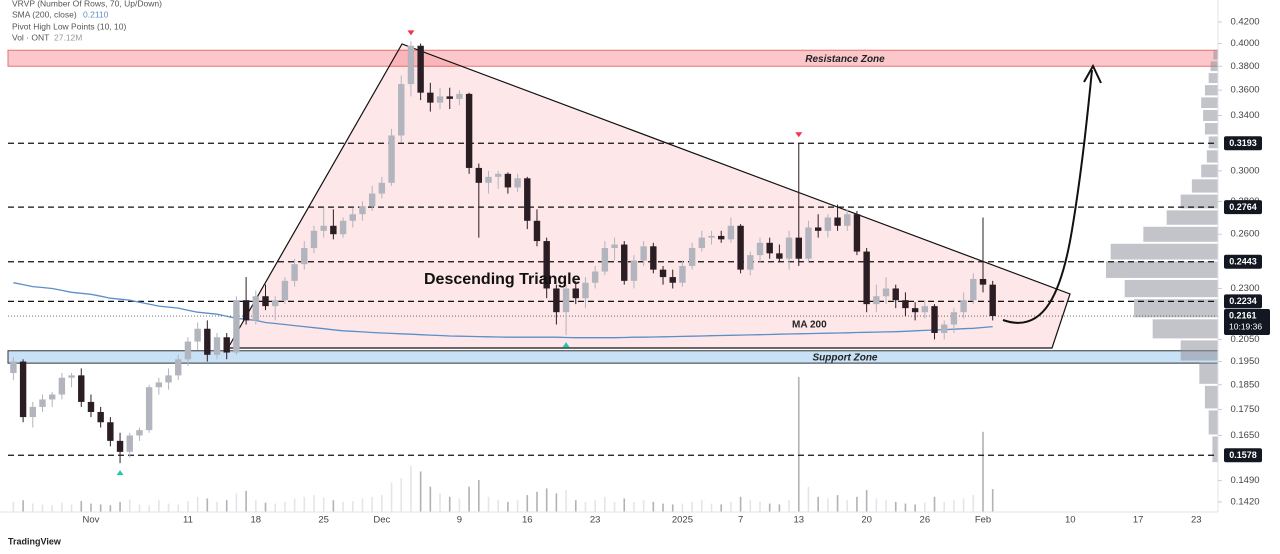  I want to click on y-tick-label: 0.2600, so click(1244, 234).